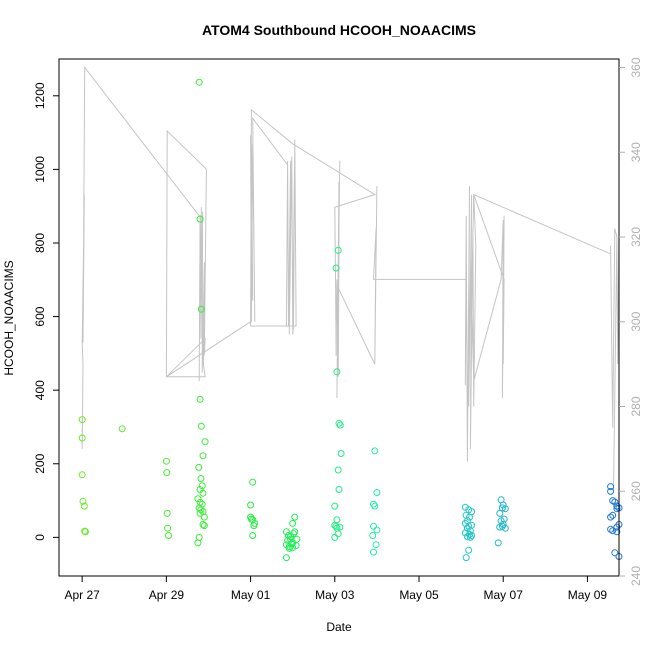  Describe the element at coordinates (636, 152) in the screenshot. I see `y2-tick-label: 340` at that location.